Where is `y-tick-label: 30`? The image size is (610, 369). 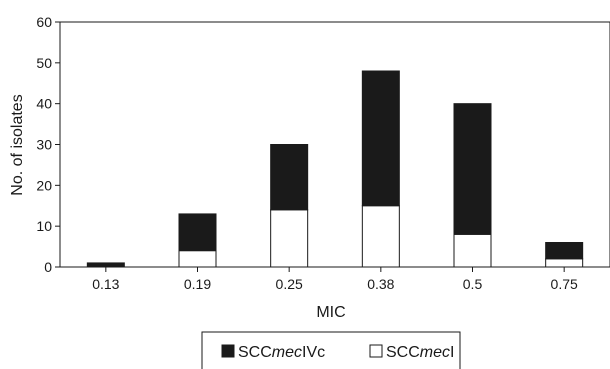 y-tick-label: 30 is located at coordinates (44, 145).